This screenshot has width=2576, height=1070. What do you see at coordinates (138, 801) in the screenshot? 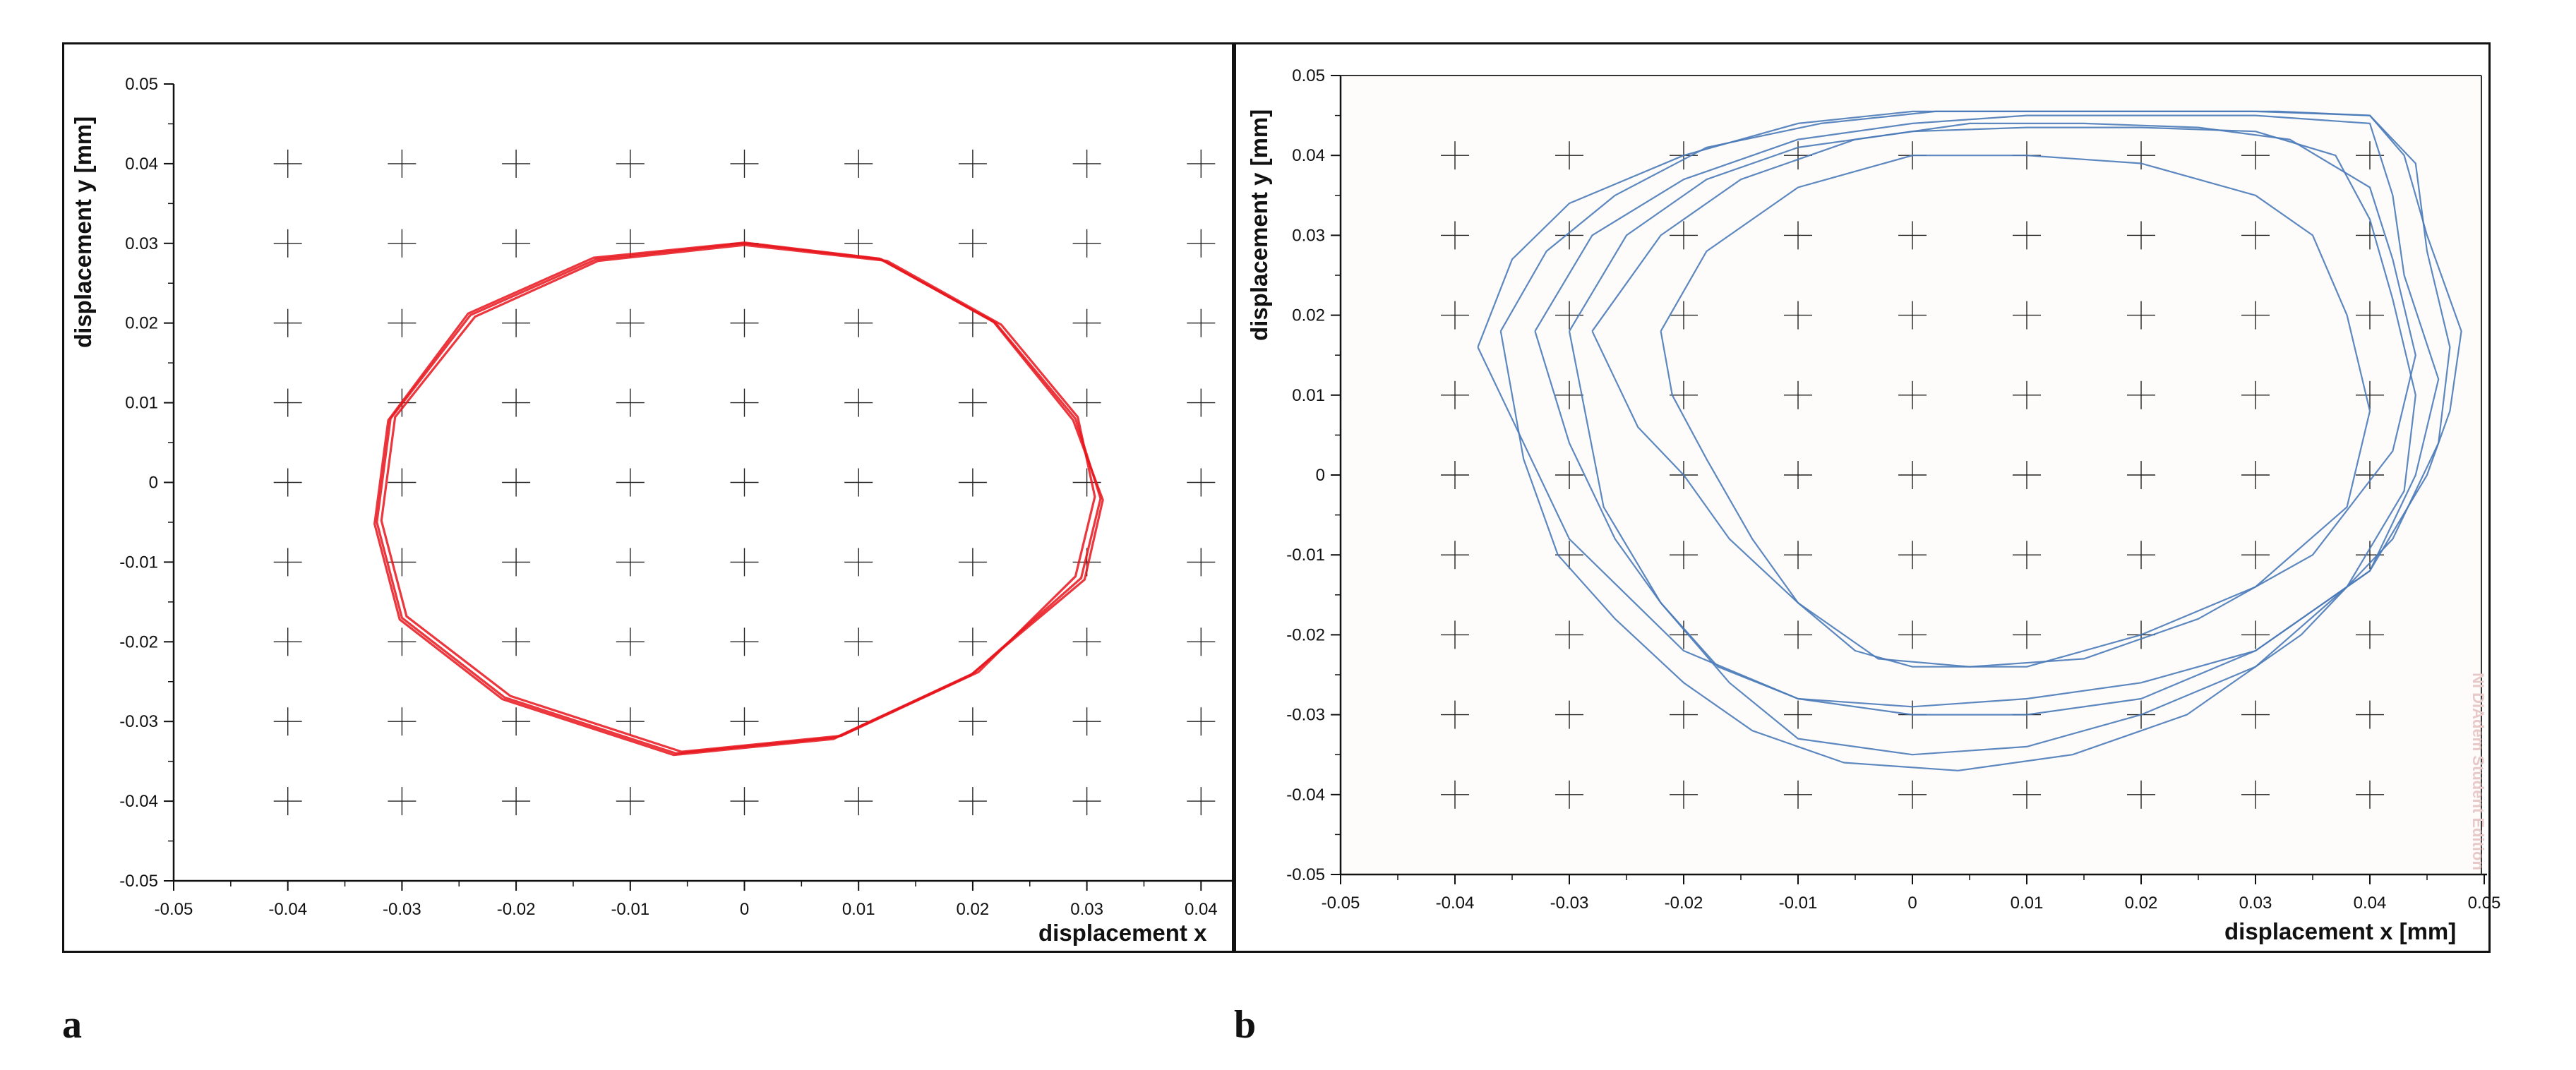
I see `chart-a-y-tick-label: -0.04` at bounding box center [138, 801].